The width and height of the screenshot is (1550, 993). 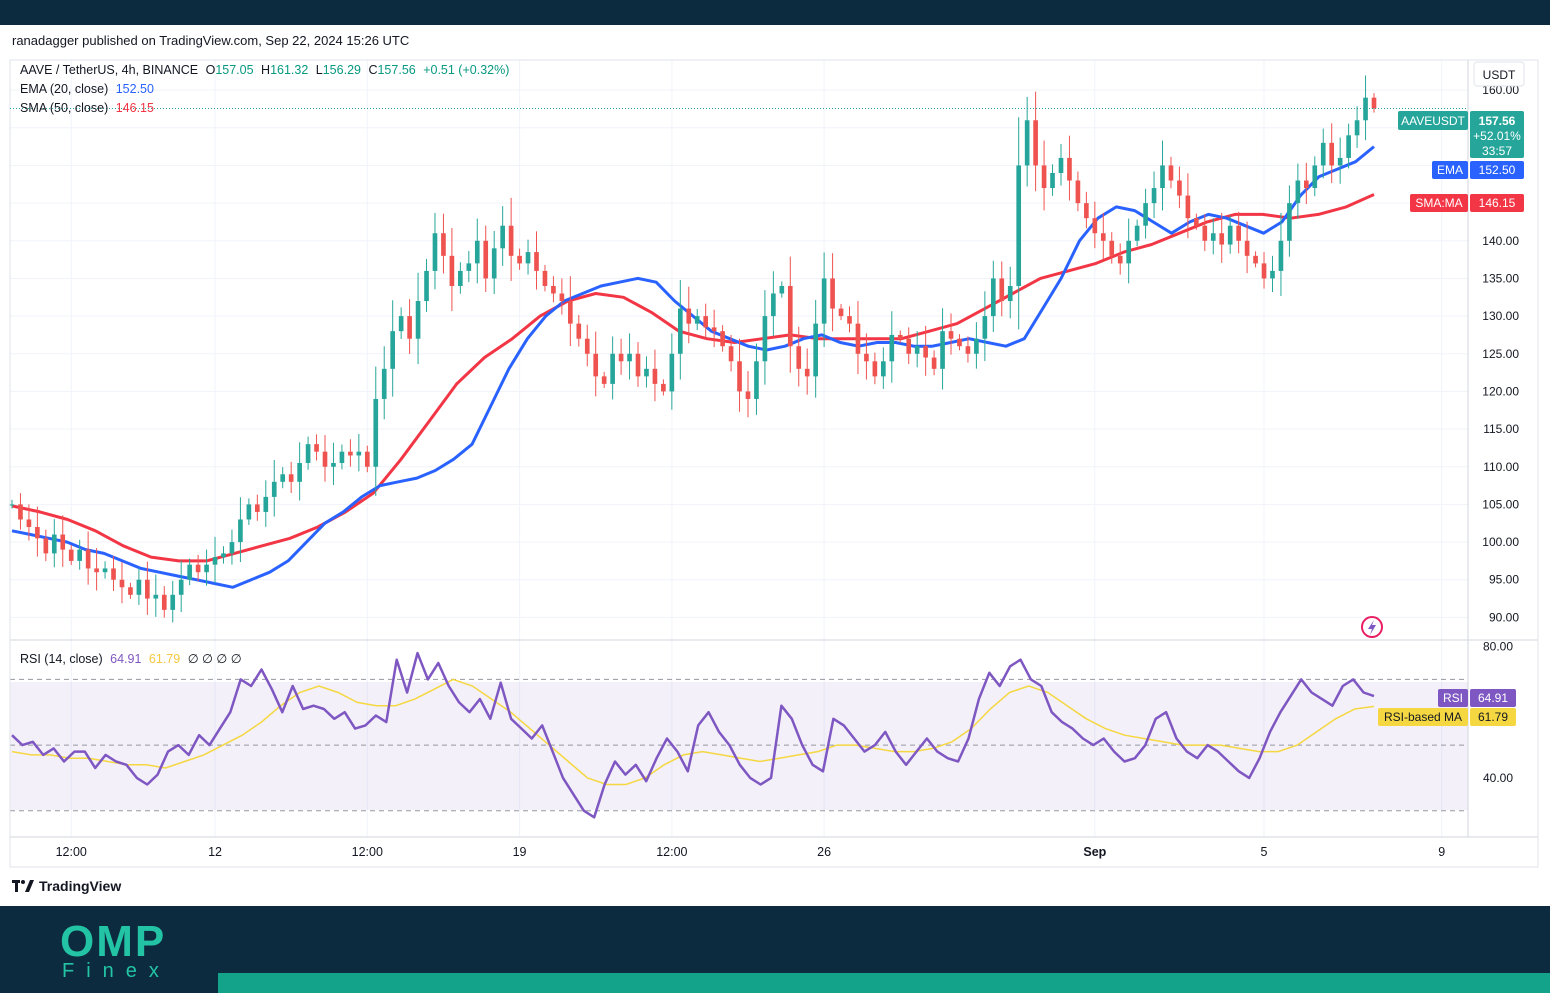 What do you see at coordinates (1493, 717) in the screenshot?
I see `rsi-ma-value: 61.79` at bounding box center [1493, 717].